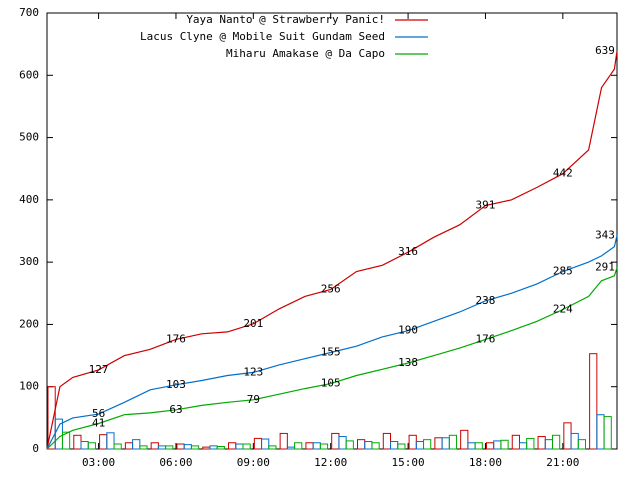  I want to click on x-tick-label: 12:00, so click(330, 462).